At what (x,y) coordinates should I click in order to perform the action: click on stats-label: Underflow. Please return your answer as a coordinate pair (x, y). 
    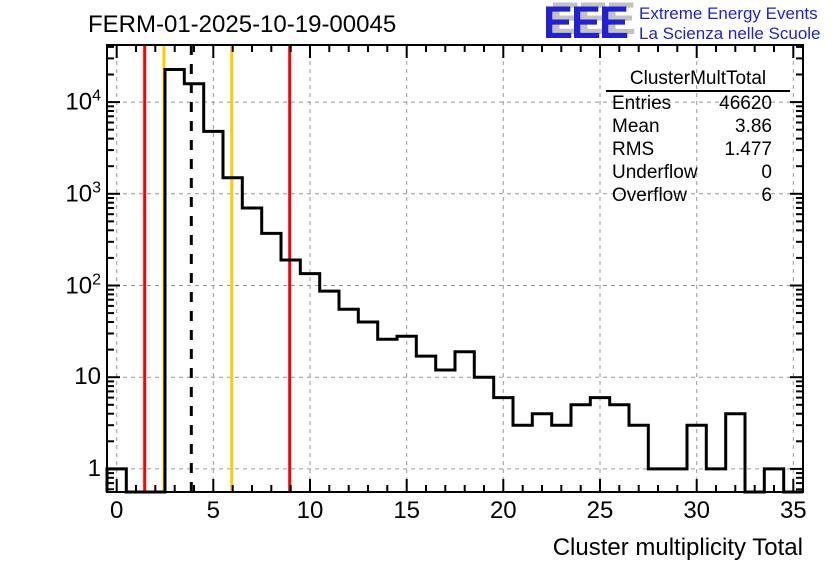
    Looking at the image, I should click on (655, 172).